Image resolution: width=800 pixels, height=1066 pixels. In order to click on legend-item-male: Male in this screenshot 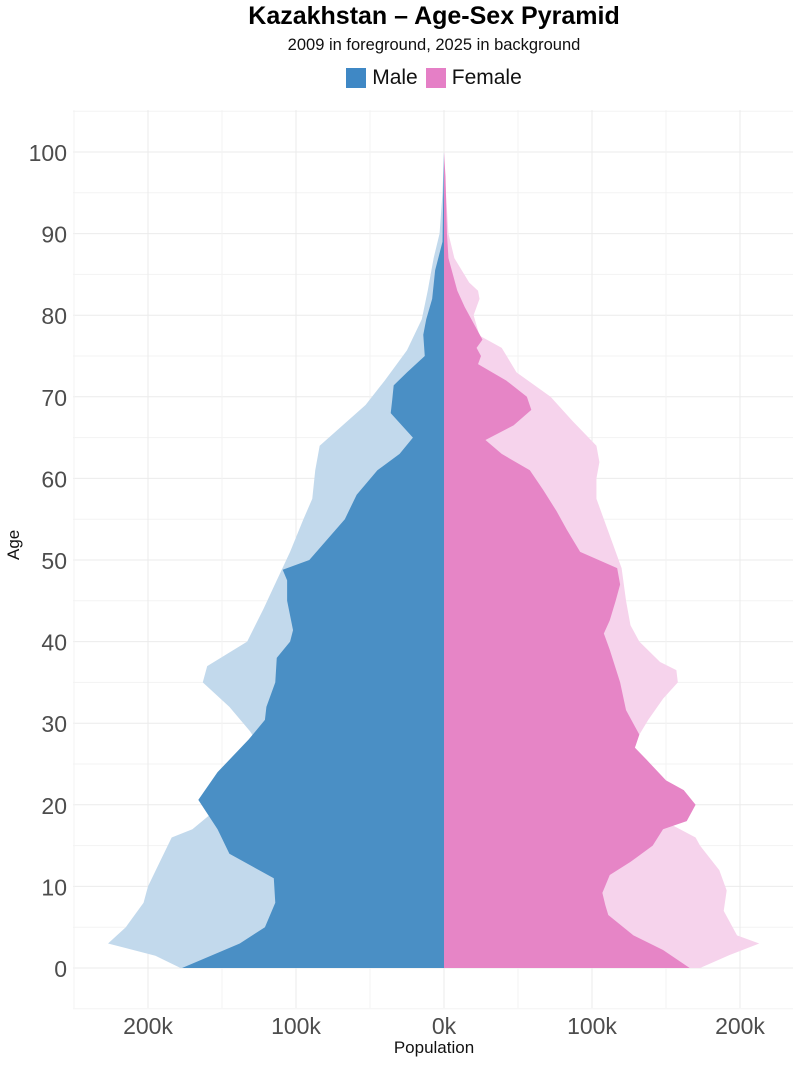, I will do `click(382, 78)`.